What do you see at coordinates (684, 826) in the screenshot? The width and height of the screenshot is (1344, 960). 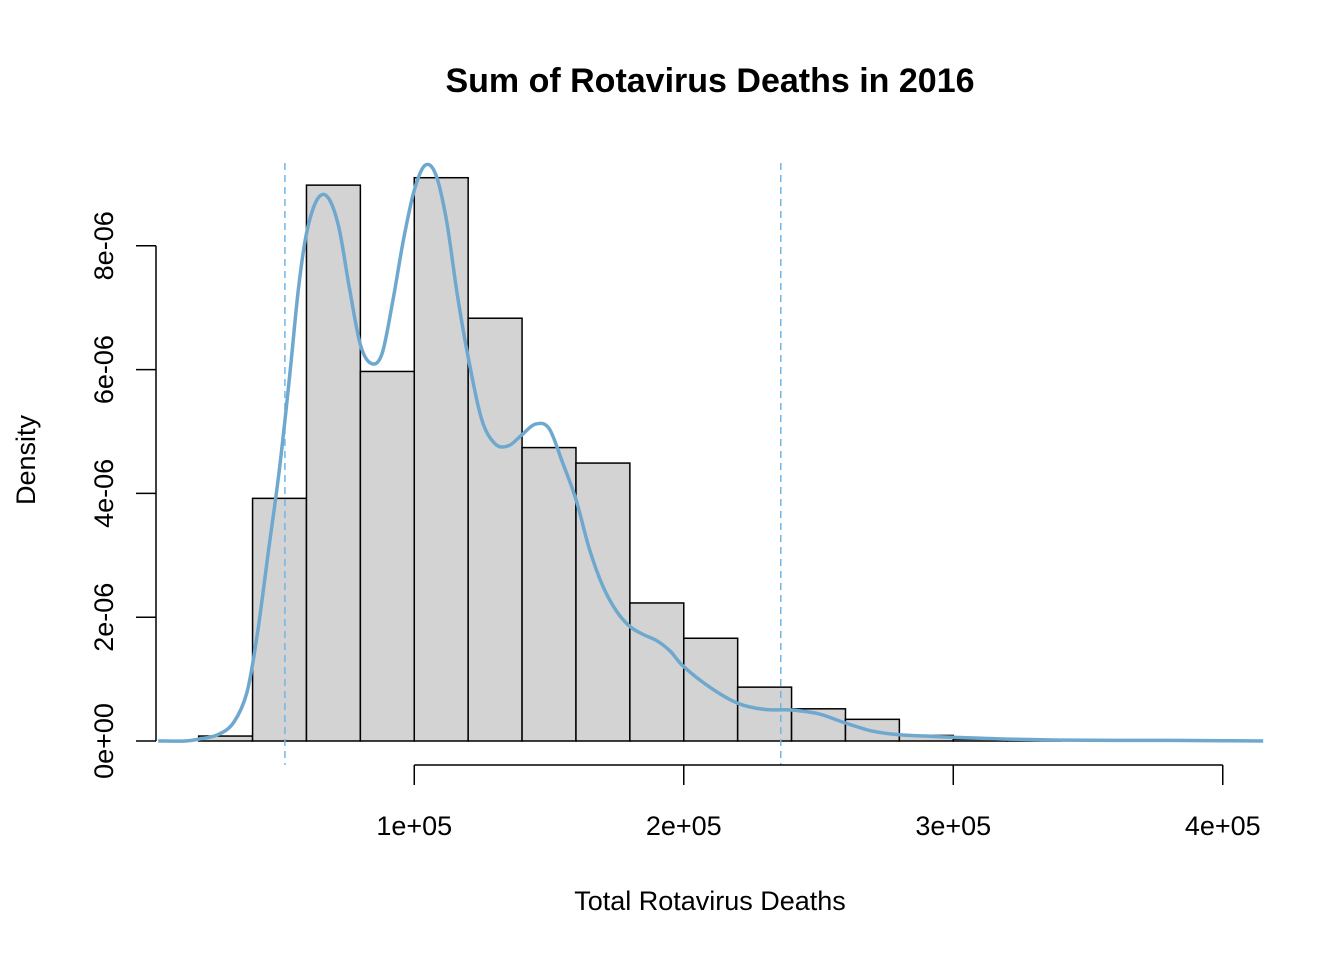 I see `x-tick-label-2e+05: 2e+05` at bounding box center [684, 826].